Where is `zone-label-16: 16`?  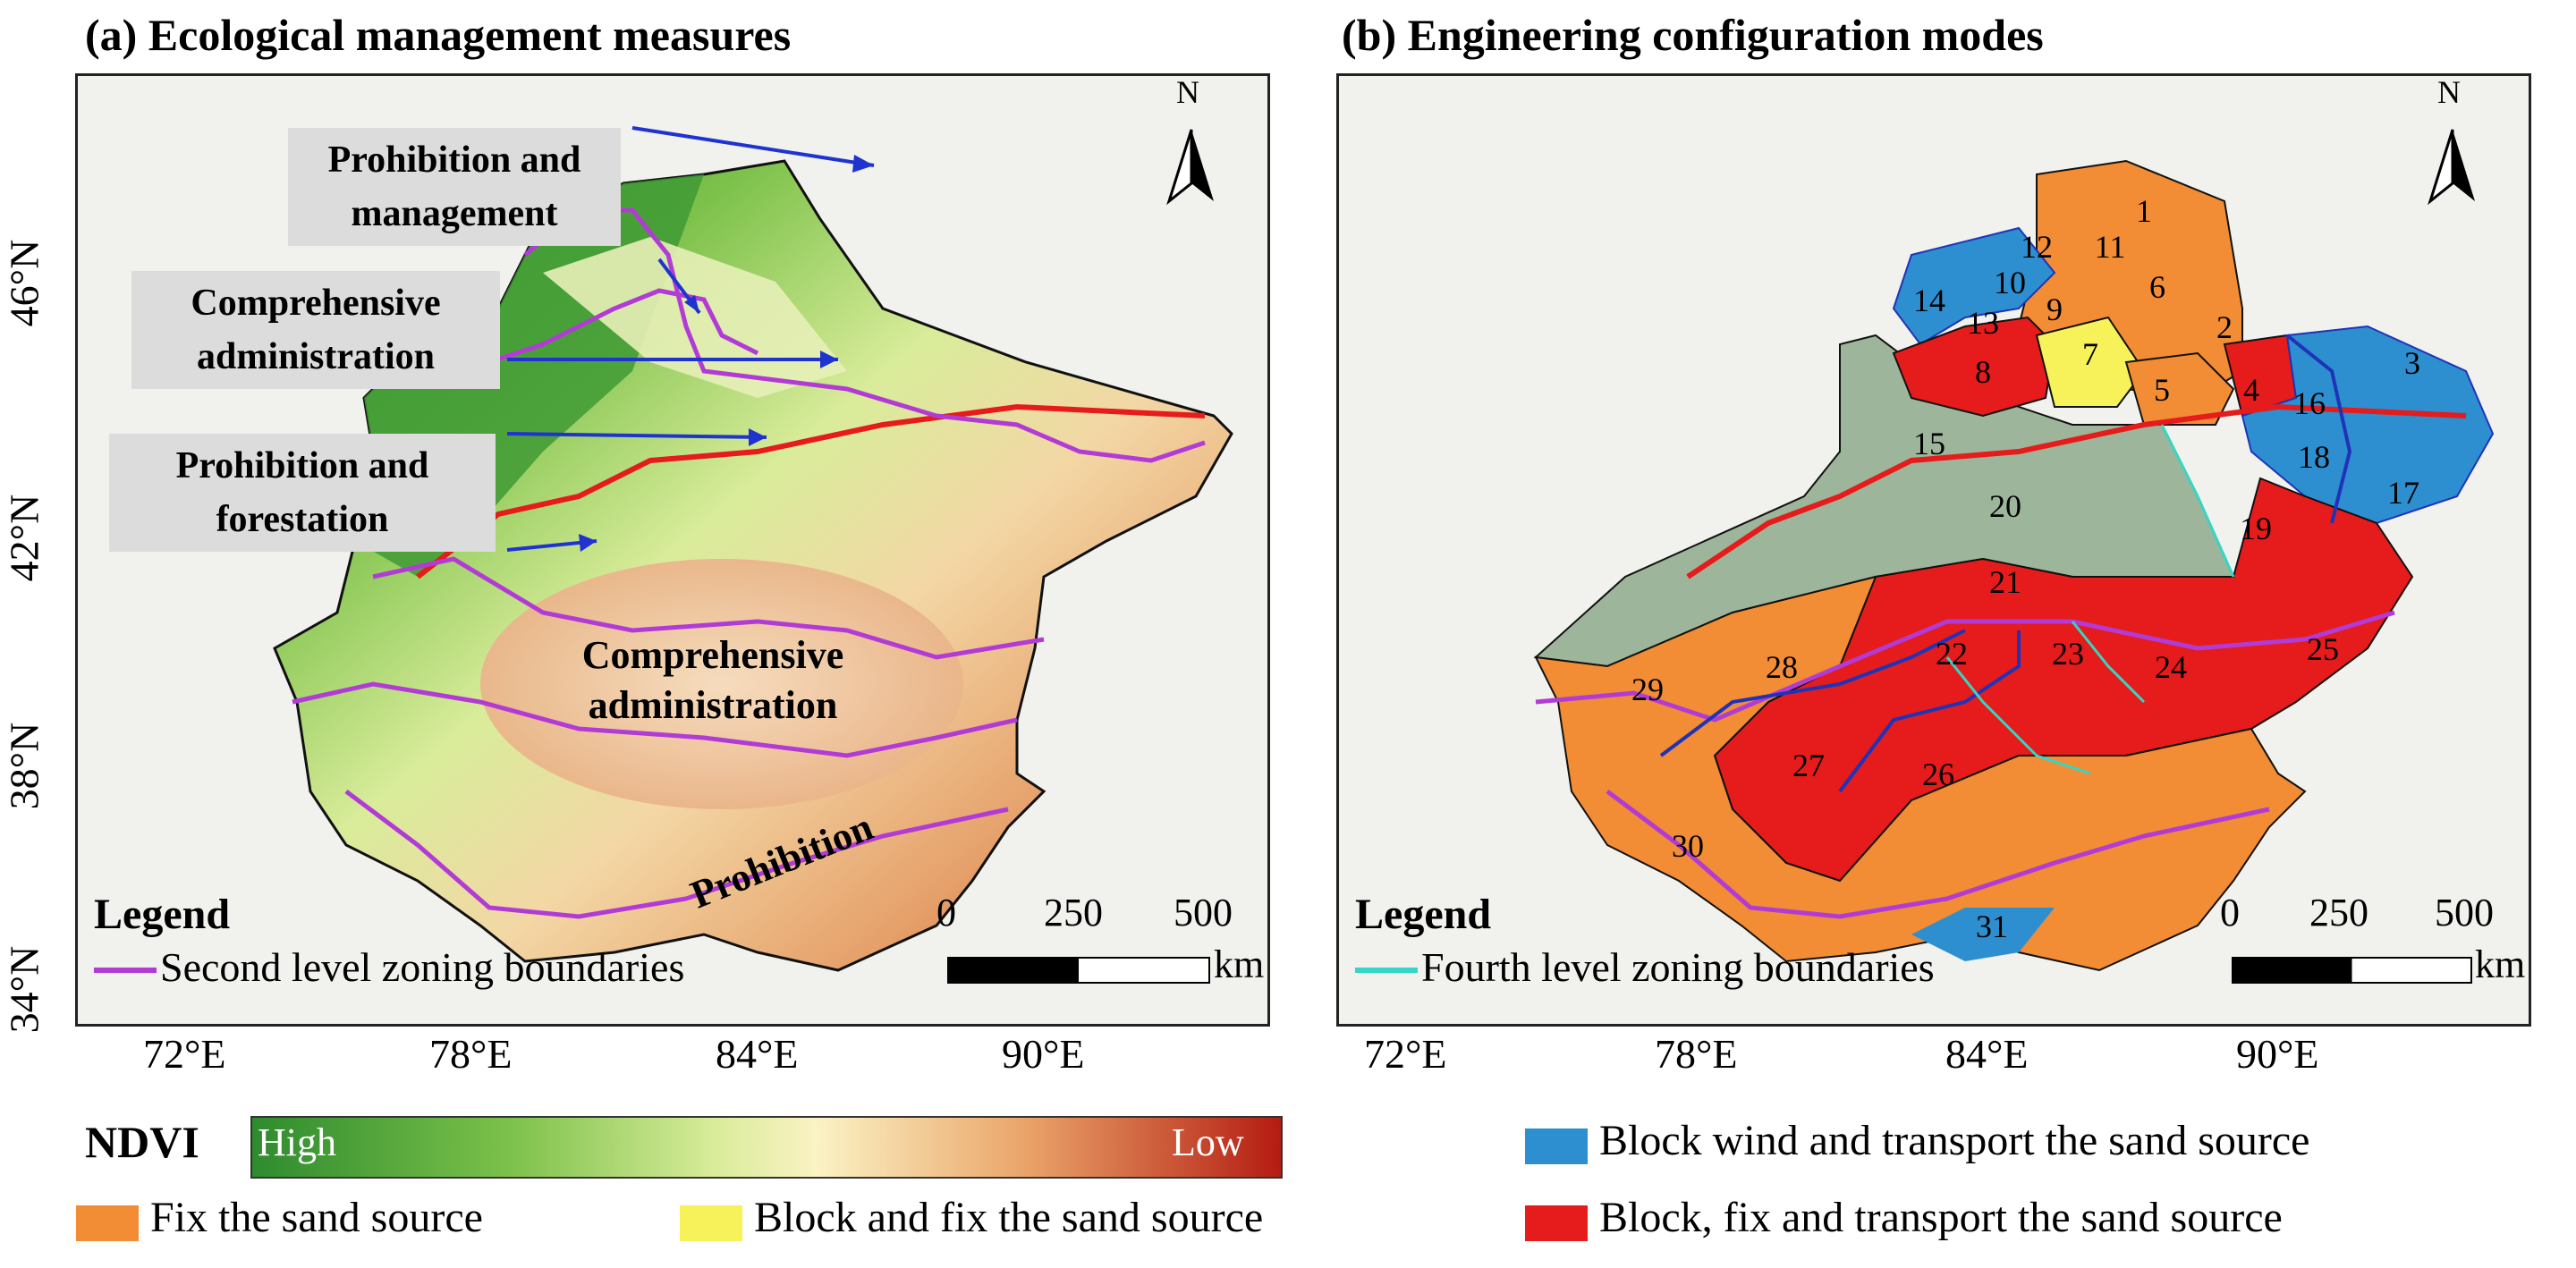 zone-label-16: 16 is located at coordinates (2309, 403).